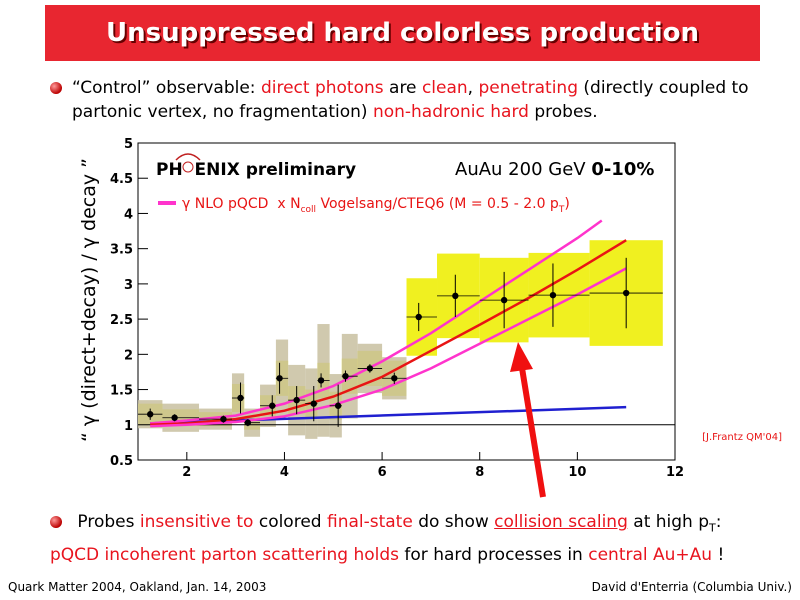 The image size is (800, 600). What do you see at coordinates (128, 285) in the screenshot?
I see `y-tick-label: 3` at bounding box center [128, 285].